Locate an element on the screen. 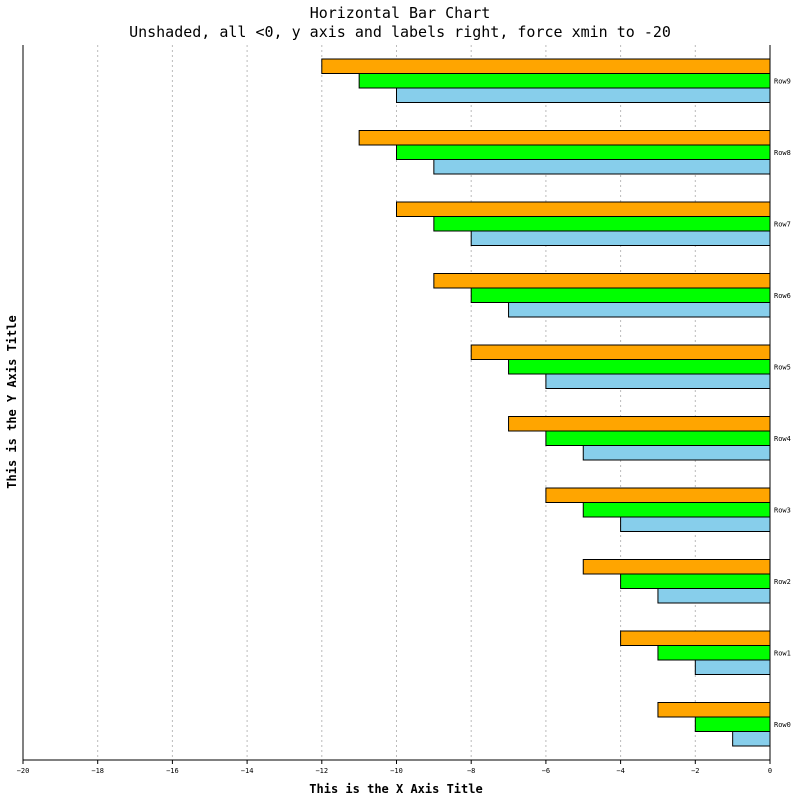 The height and width of the screenshot is (800, 800). y-tick-label: Row9 is located at coordinates (782, 81).